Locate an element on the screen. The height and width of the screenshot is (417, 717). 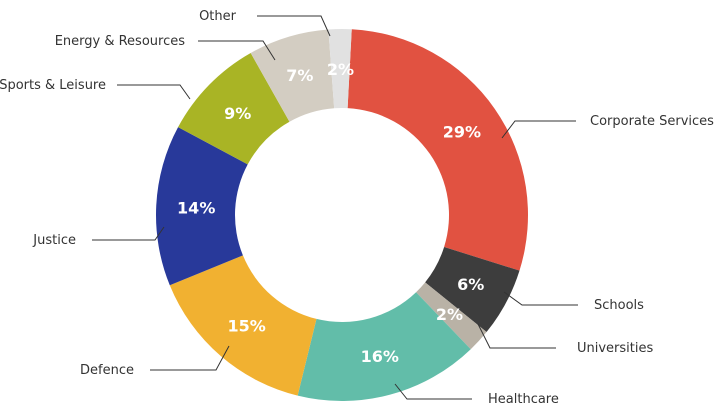
leader-line-energy-and-resources is located at coordinates (237, 50).